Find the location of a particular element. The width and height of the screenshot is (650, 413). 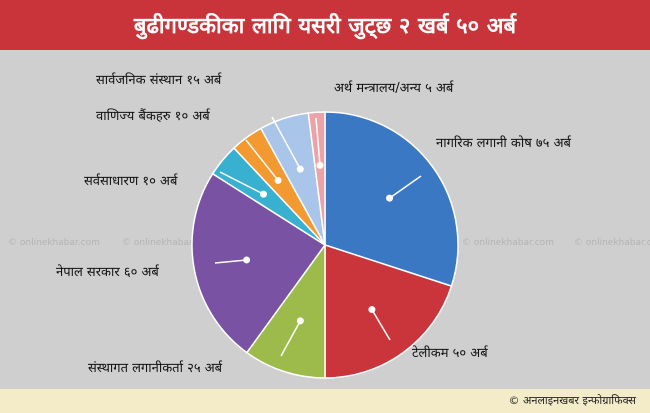

slice-label: टेलीकम ५० अर्ब is located at coordinates (450, 353).